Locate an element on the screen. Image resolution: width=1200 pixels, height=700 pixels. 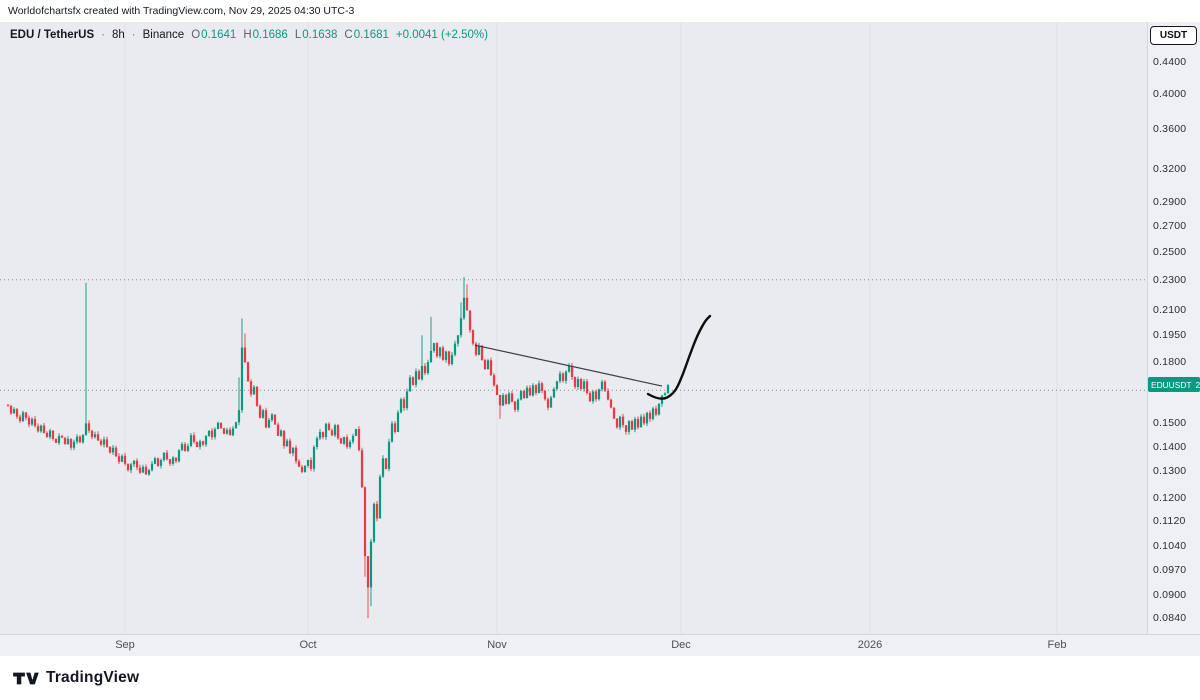
change-percent: +0.0041 (+2.50%) is located at coordinates (441, 35).